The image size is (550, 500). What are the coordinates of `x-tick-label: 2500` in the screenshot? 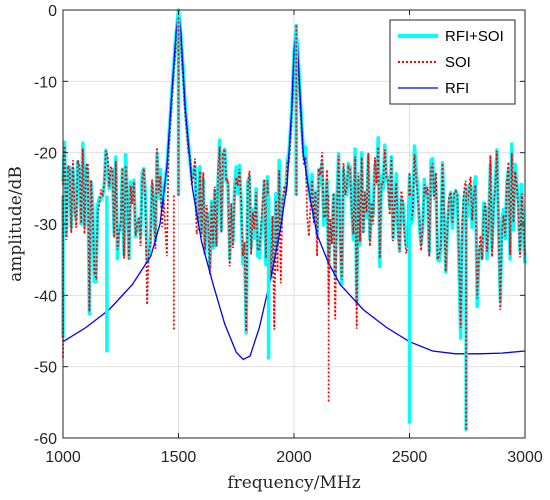 It's located at (410, 457).